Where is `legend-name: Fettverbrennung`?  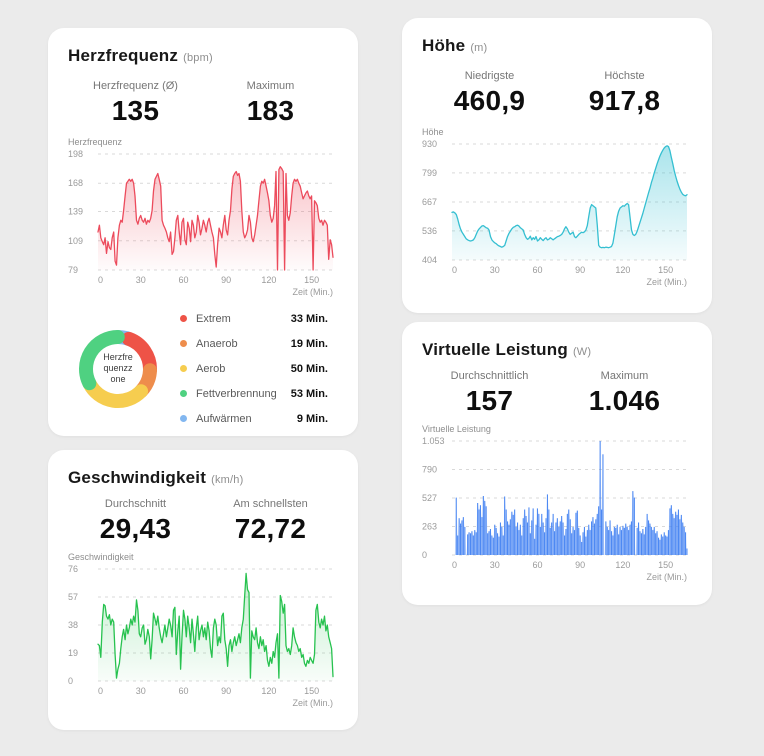
legend-name: Fettverbrennung is located at coordinates (236, 393).